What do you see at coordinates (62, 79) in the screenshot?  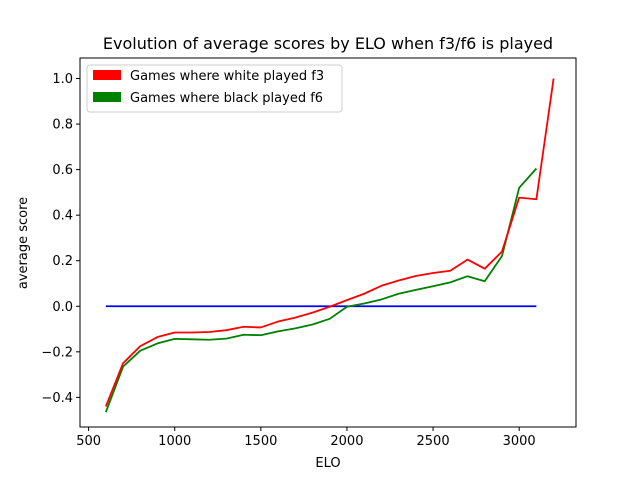 I see `y-tick-label: 1.0` at bounding box center [62, 79].